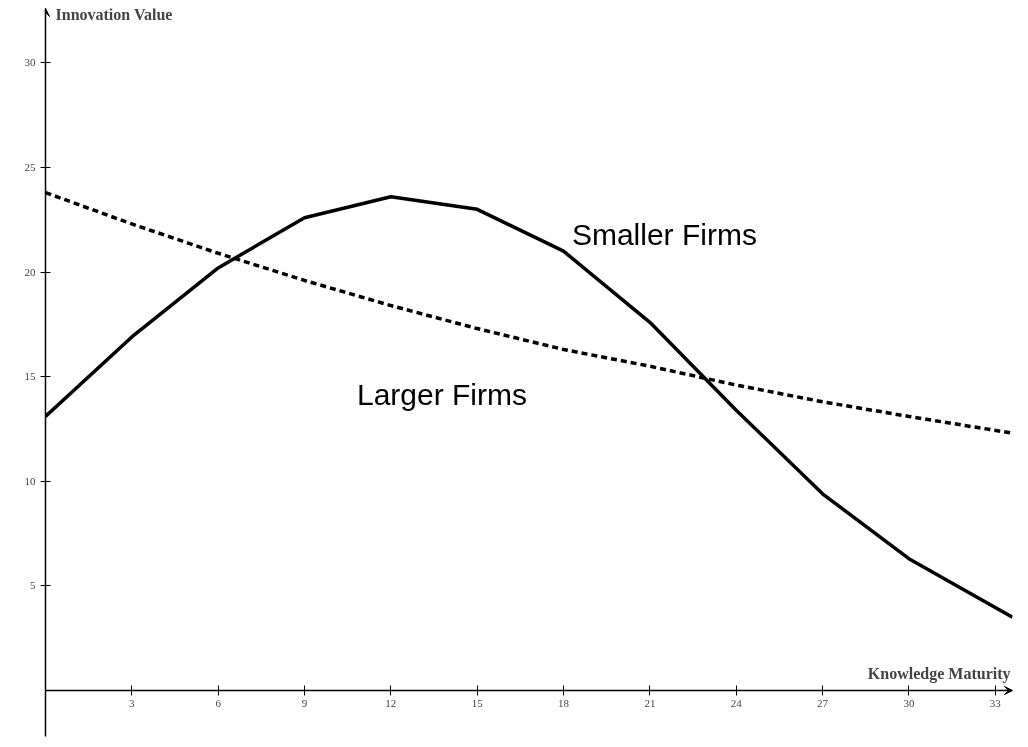 The width and height of the screenshot is (1028, 747). I want to click on x-tick-label: 15, so click(477, 703).